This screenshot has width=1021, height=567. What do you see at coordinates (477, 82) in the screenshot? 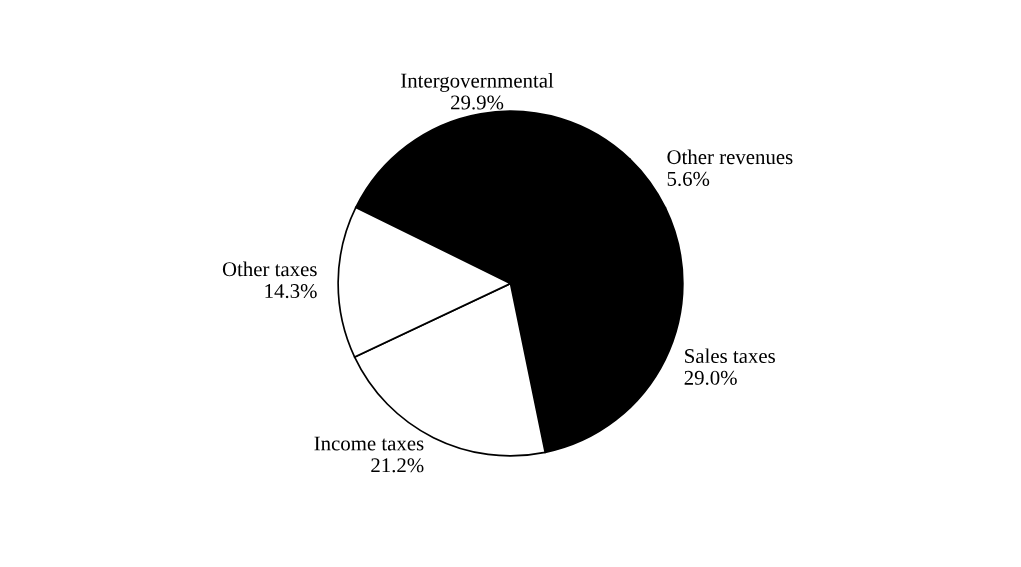
I see `slice-label: Intergovernmental` at bounding box center [477, 82].